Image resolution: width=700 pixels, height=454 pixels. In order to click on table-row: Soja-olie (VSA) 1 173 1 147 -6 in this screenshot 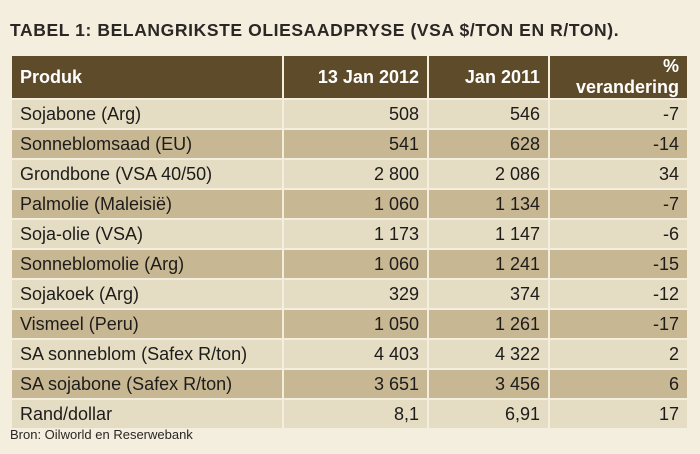, I will do `click(349, 234)`.